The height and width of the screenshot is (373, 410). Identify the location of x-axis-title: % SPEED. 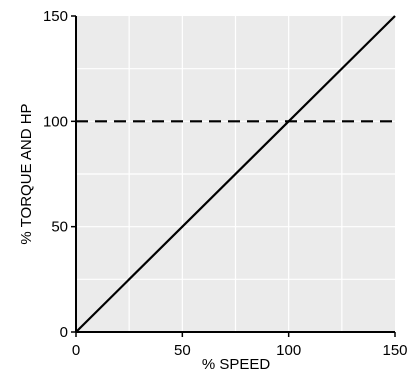
(236, 364).